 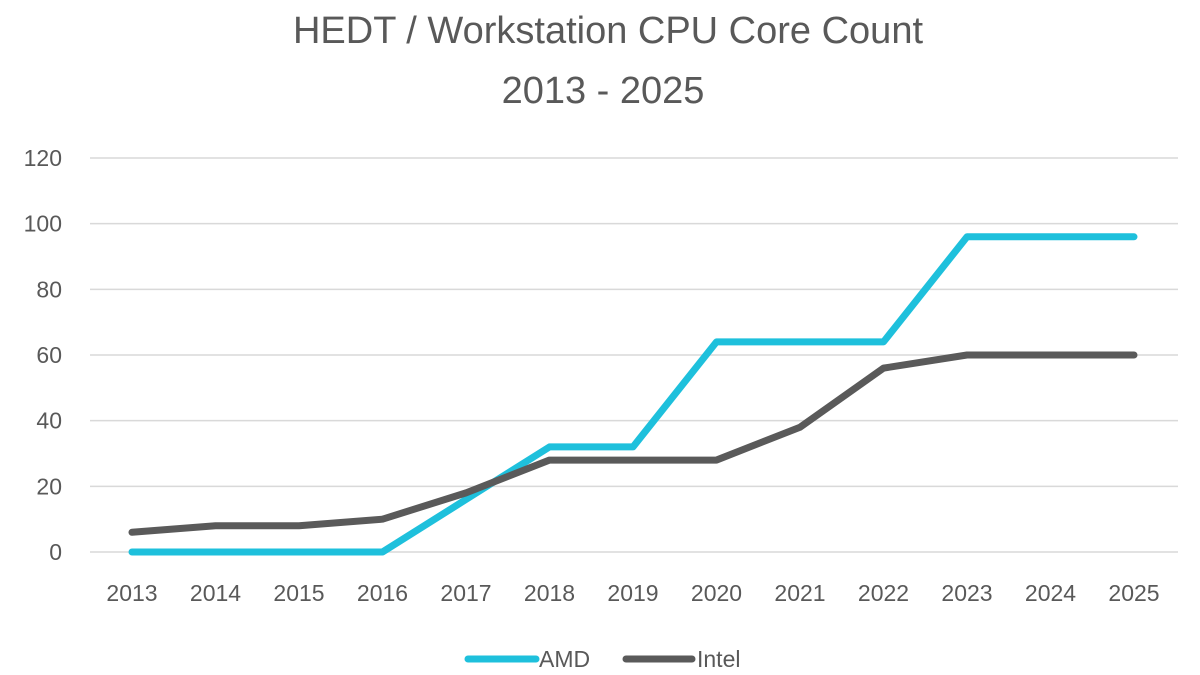 What do you see at coordinates (43, 158) in the screenshot?
I see `y-tick-label: 120` at bounding box center [43, 158].